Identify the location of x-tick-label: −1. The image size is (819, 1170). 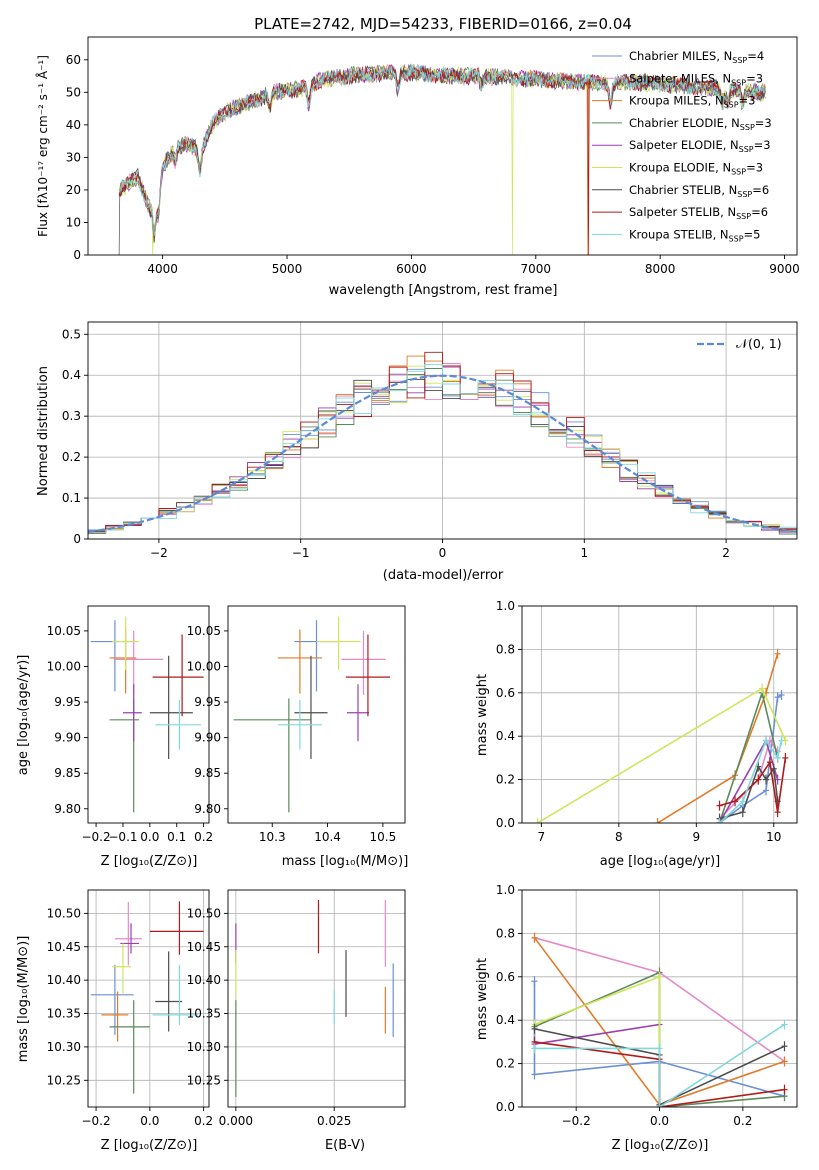
(301, 553).